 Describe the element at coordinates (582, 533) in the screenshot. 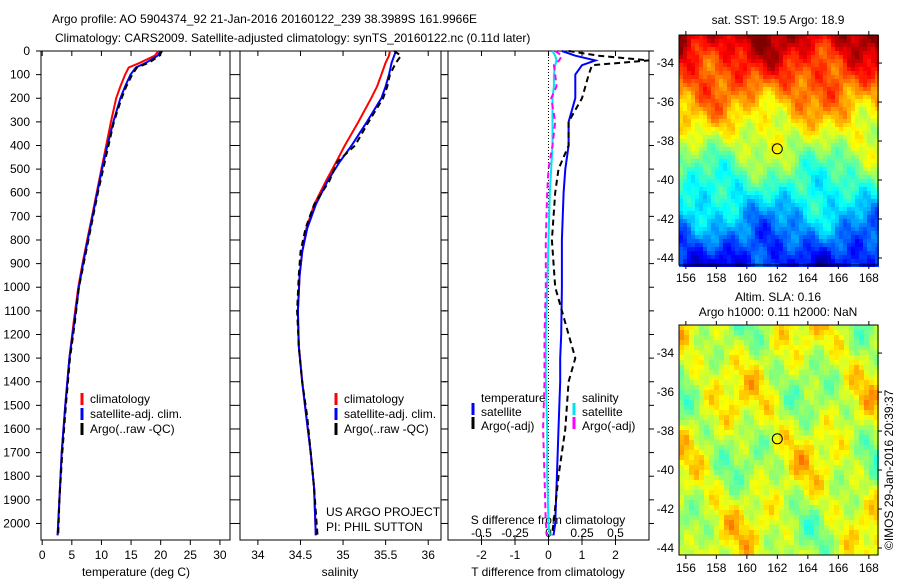

I see `x2-tick-label: 0.25` at that location.